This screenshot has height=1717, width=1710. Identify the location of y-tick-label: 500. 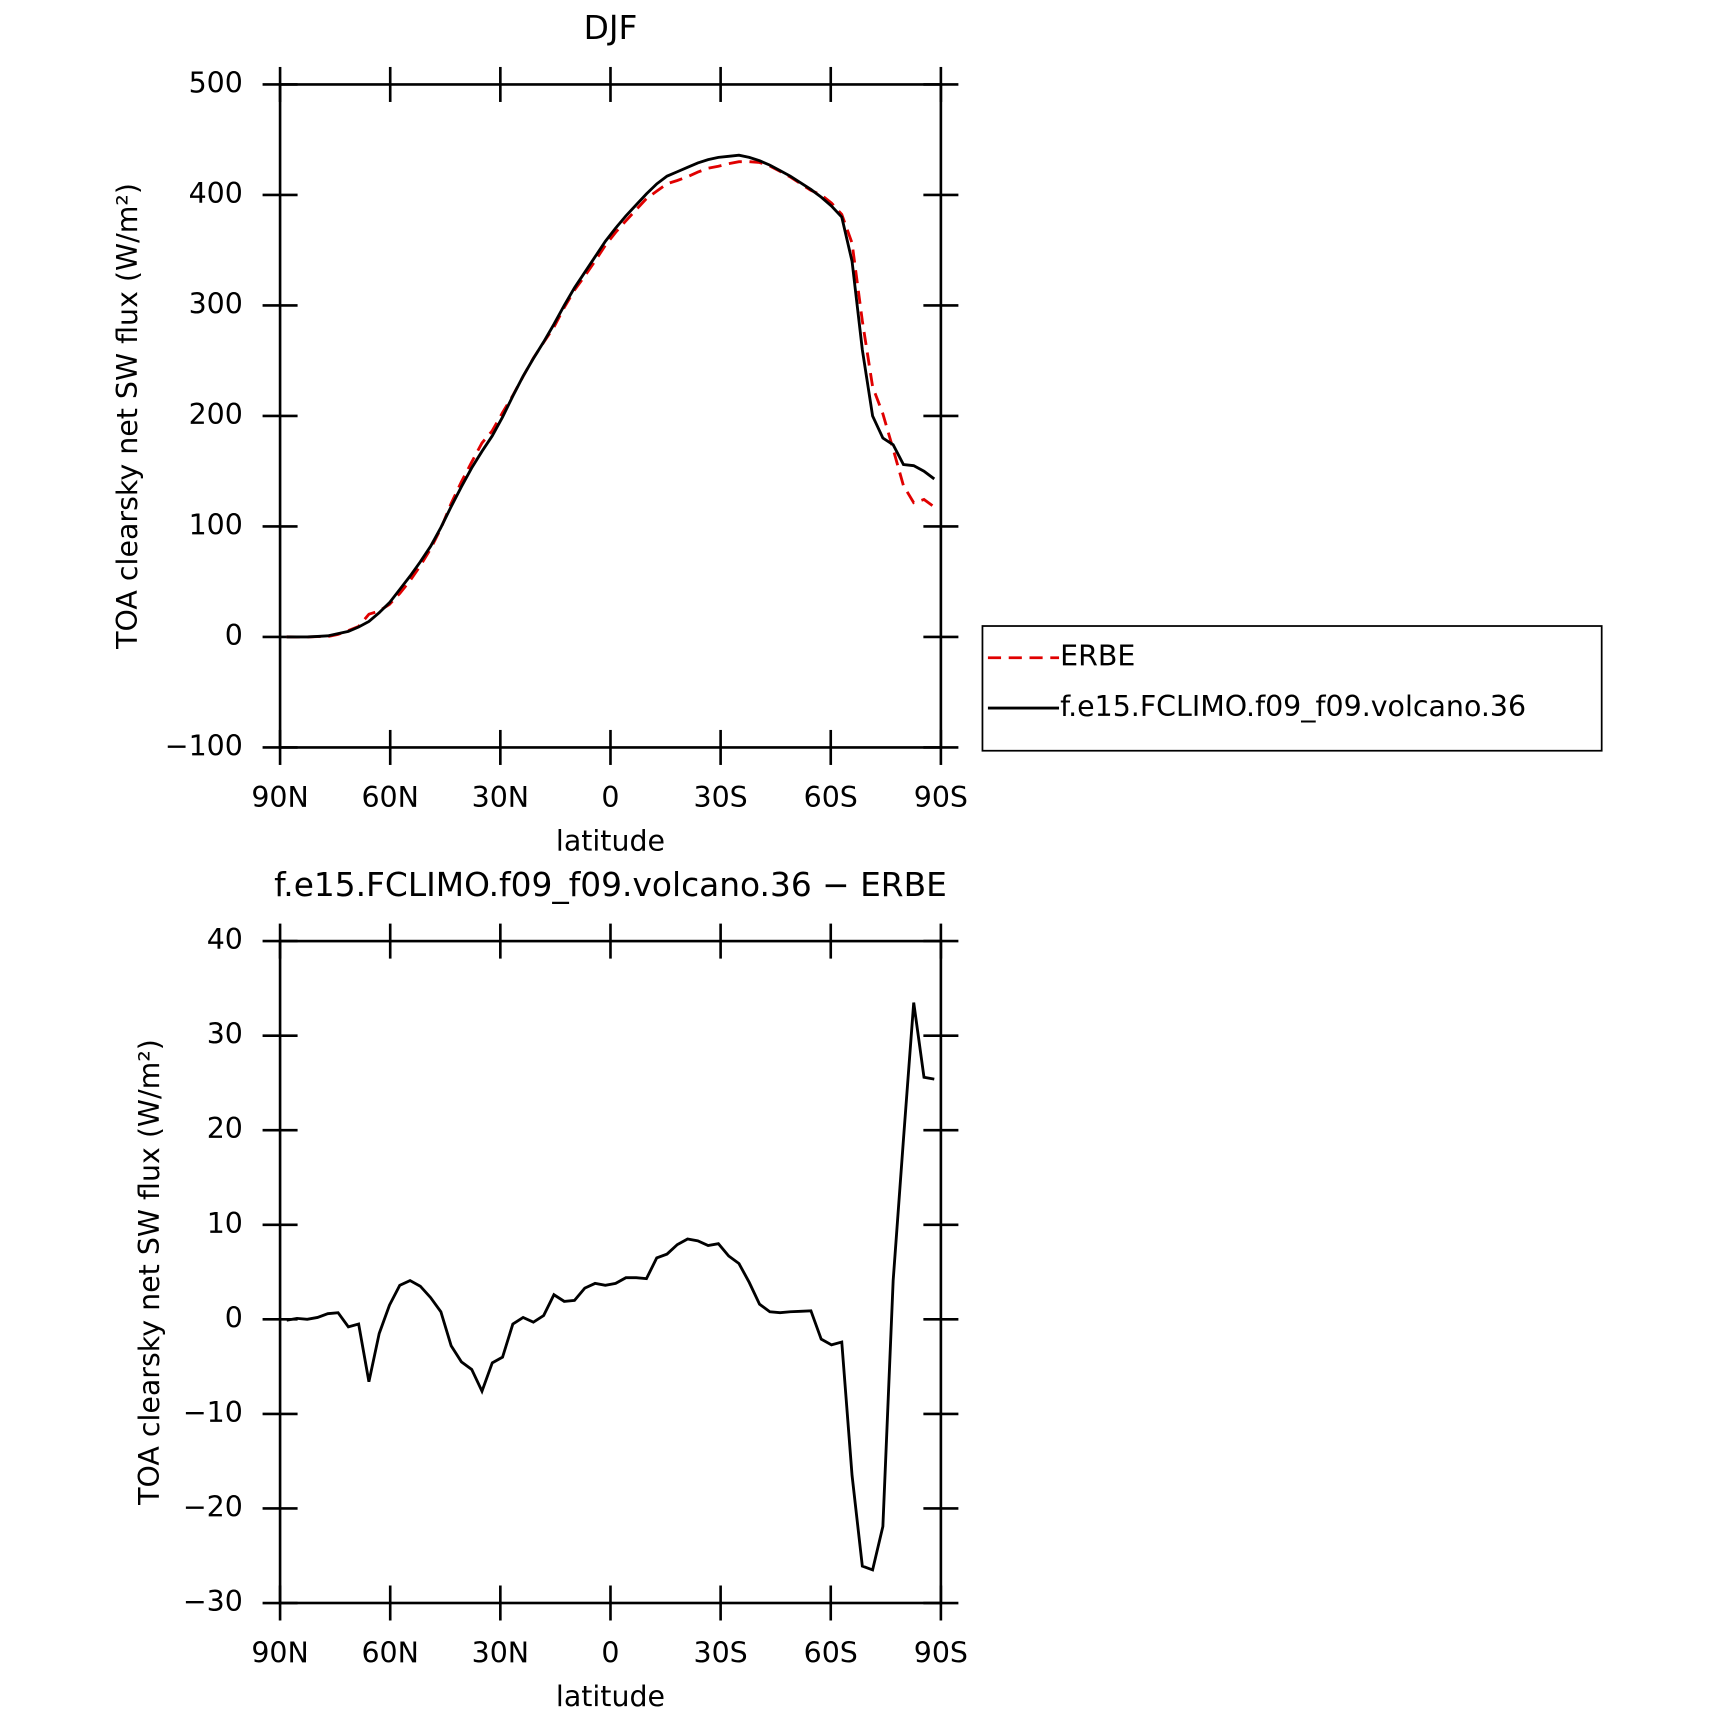
(216, 82).